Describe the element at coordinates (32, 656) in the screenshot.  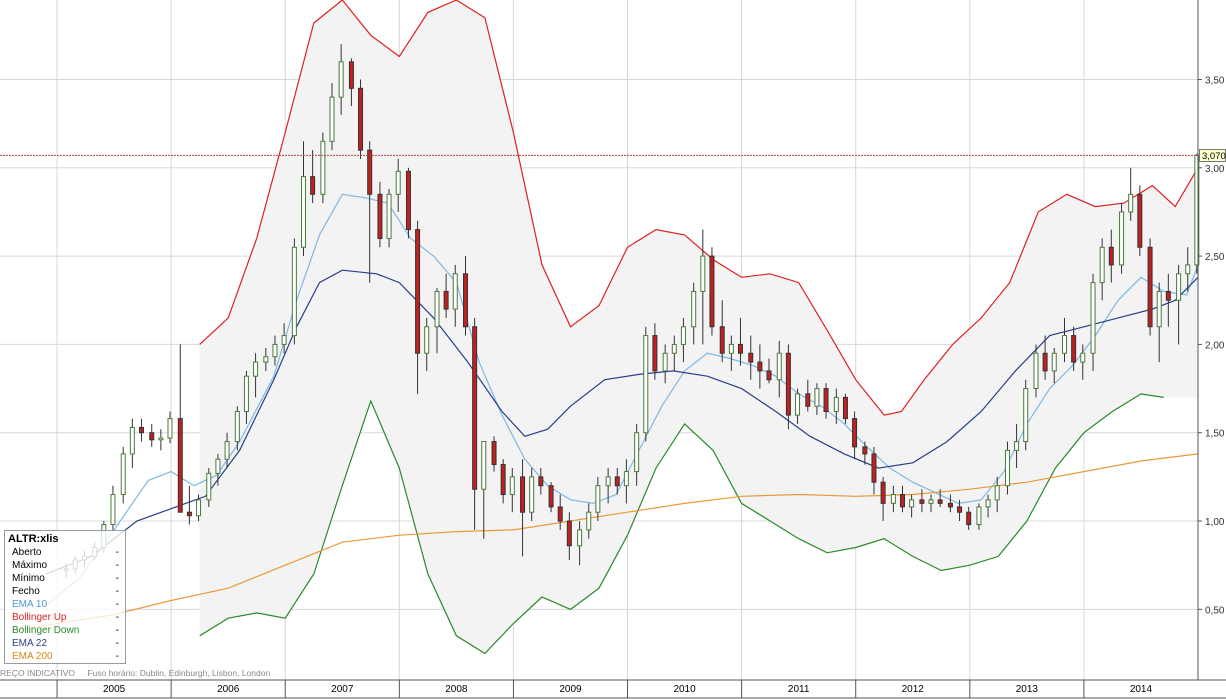
I see `legend-label: EMA 200` at that location.